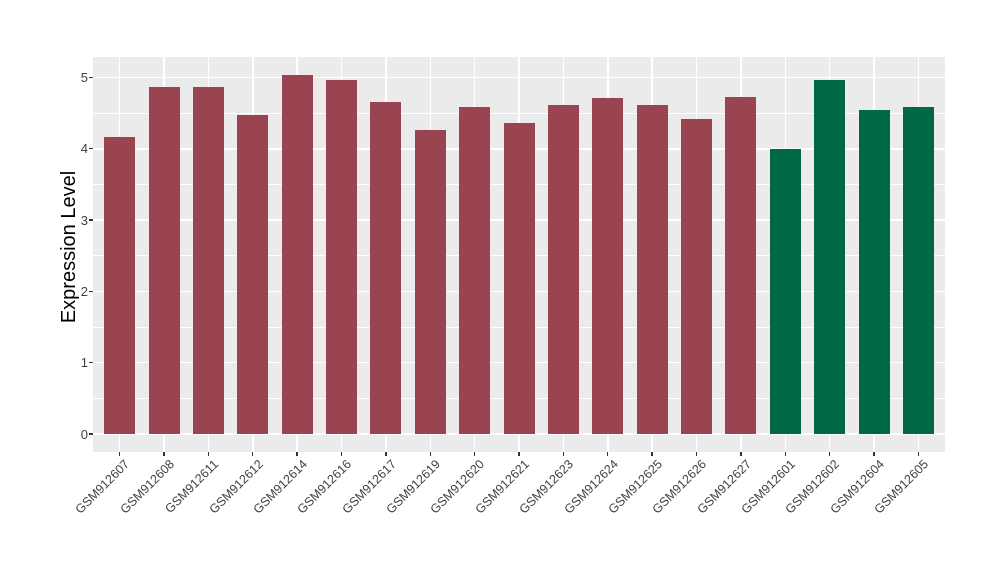  I want to click on bar-GSM912605, so click(918, 270).